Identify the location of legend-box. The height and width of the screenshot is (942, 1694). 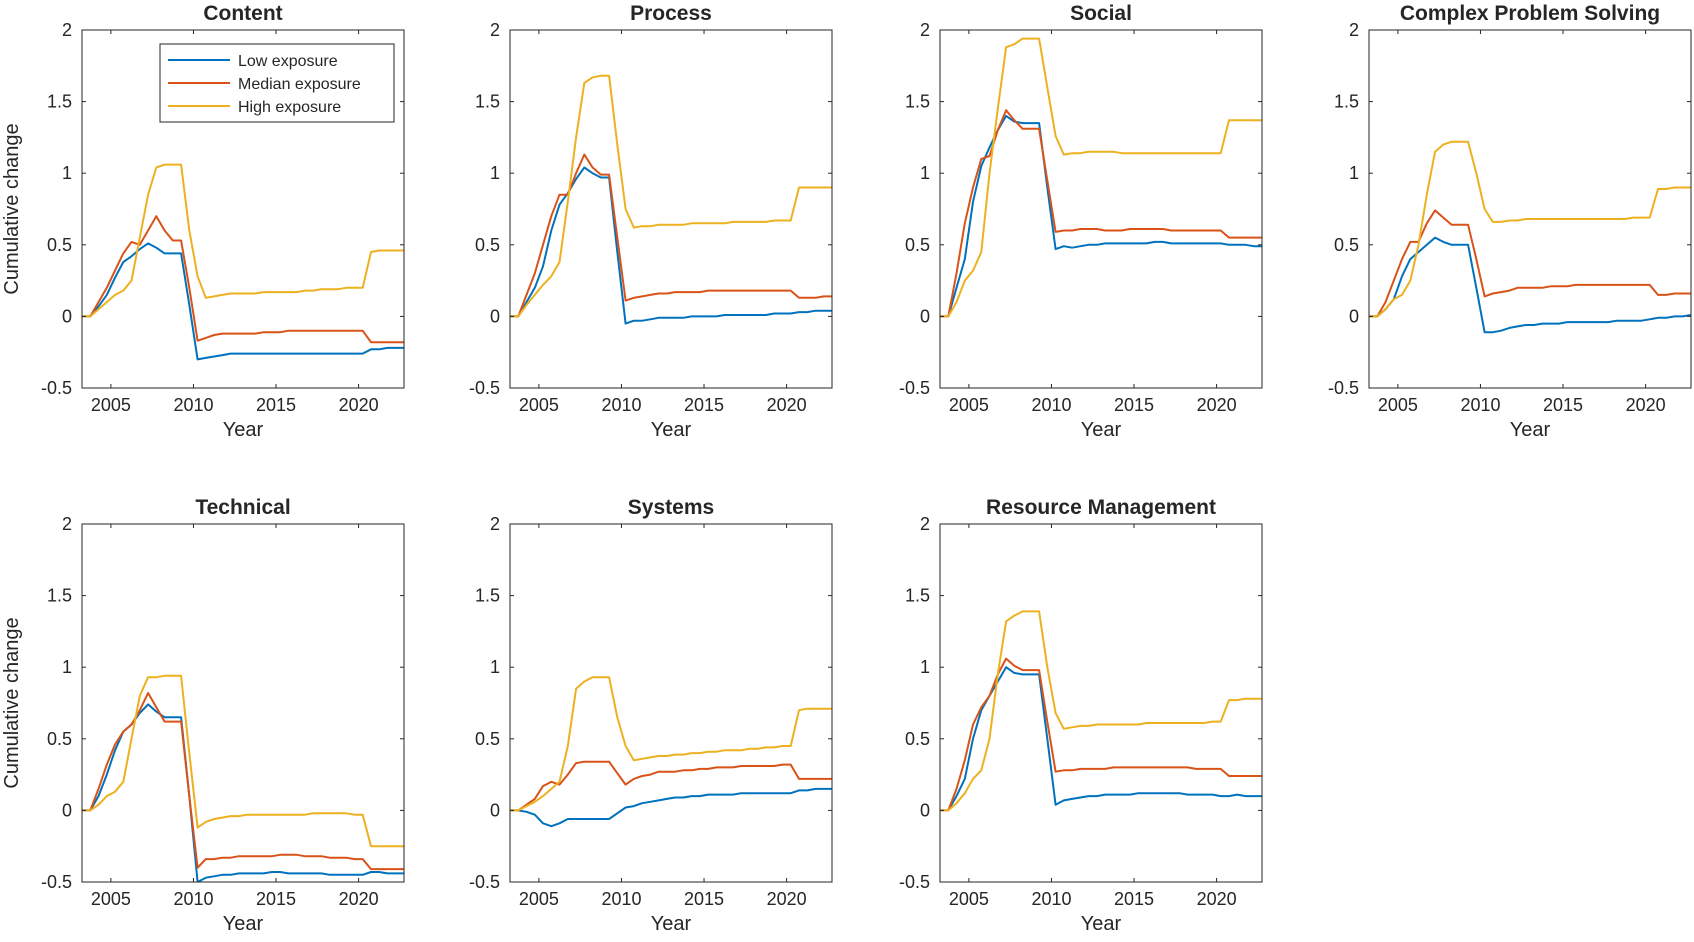
(277, 83).